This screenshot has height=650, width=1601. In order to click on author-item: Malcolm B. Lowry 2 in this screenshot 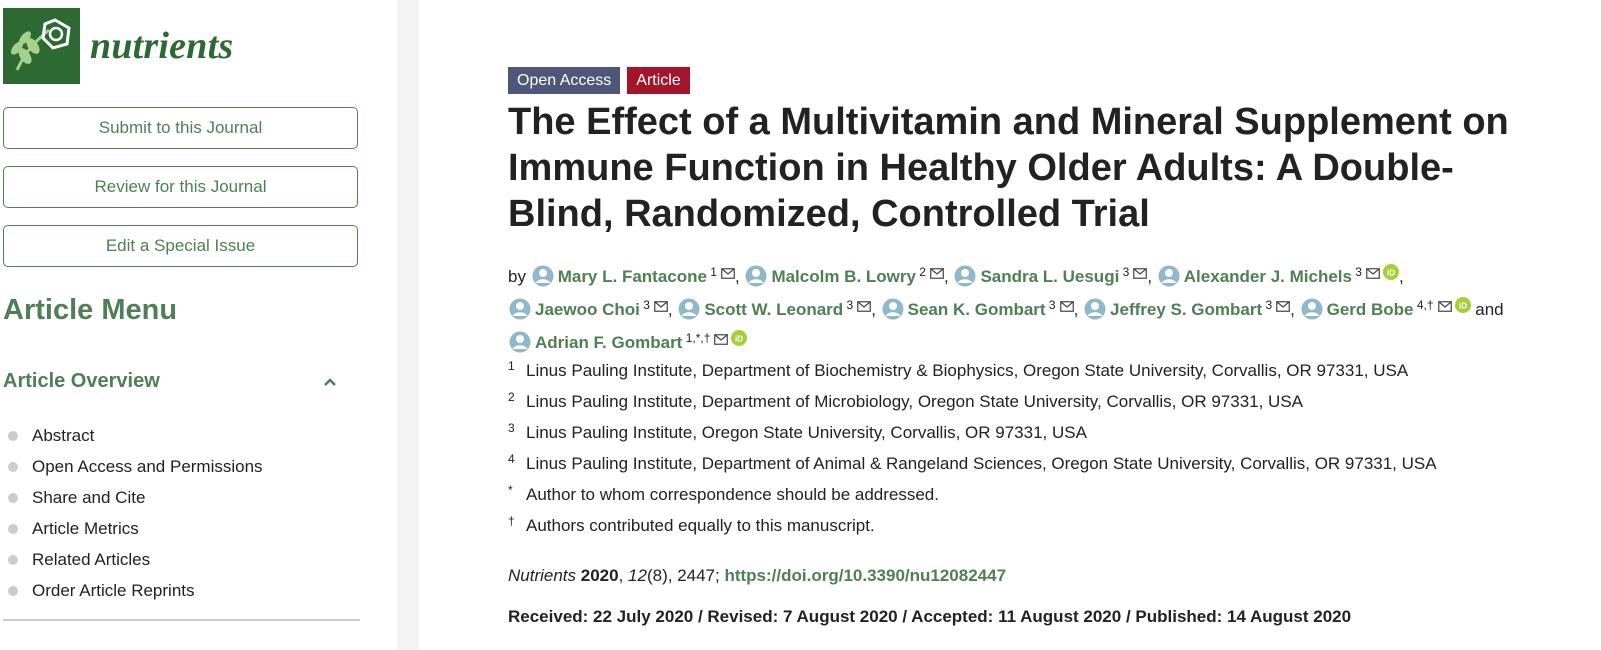, I will do `click(844, 276)`.